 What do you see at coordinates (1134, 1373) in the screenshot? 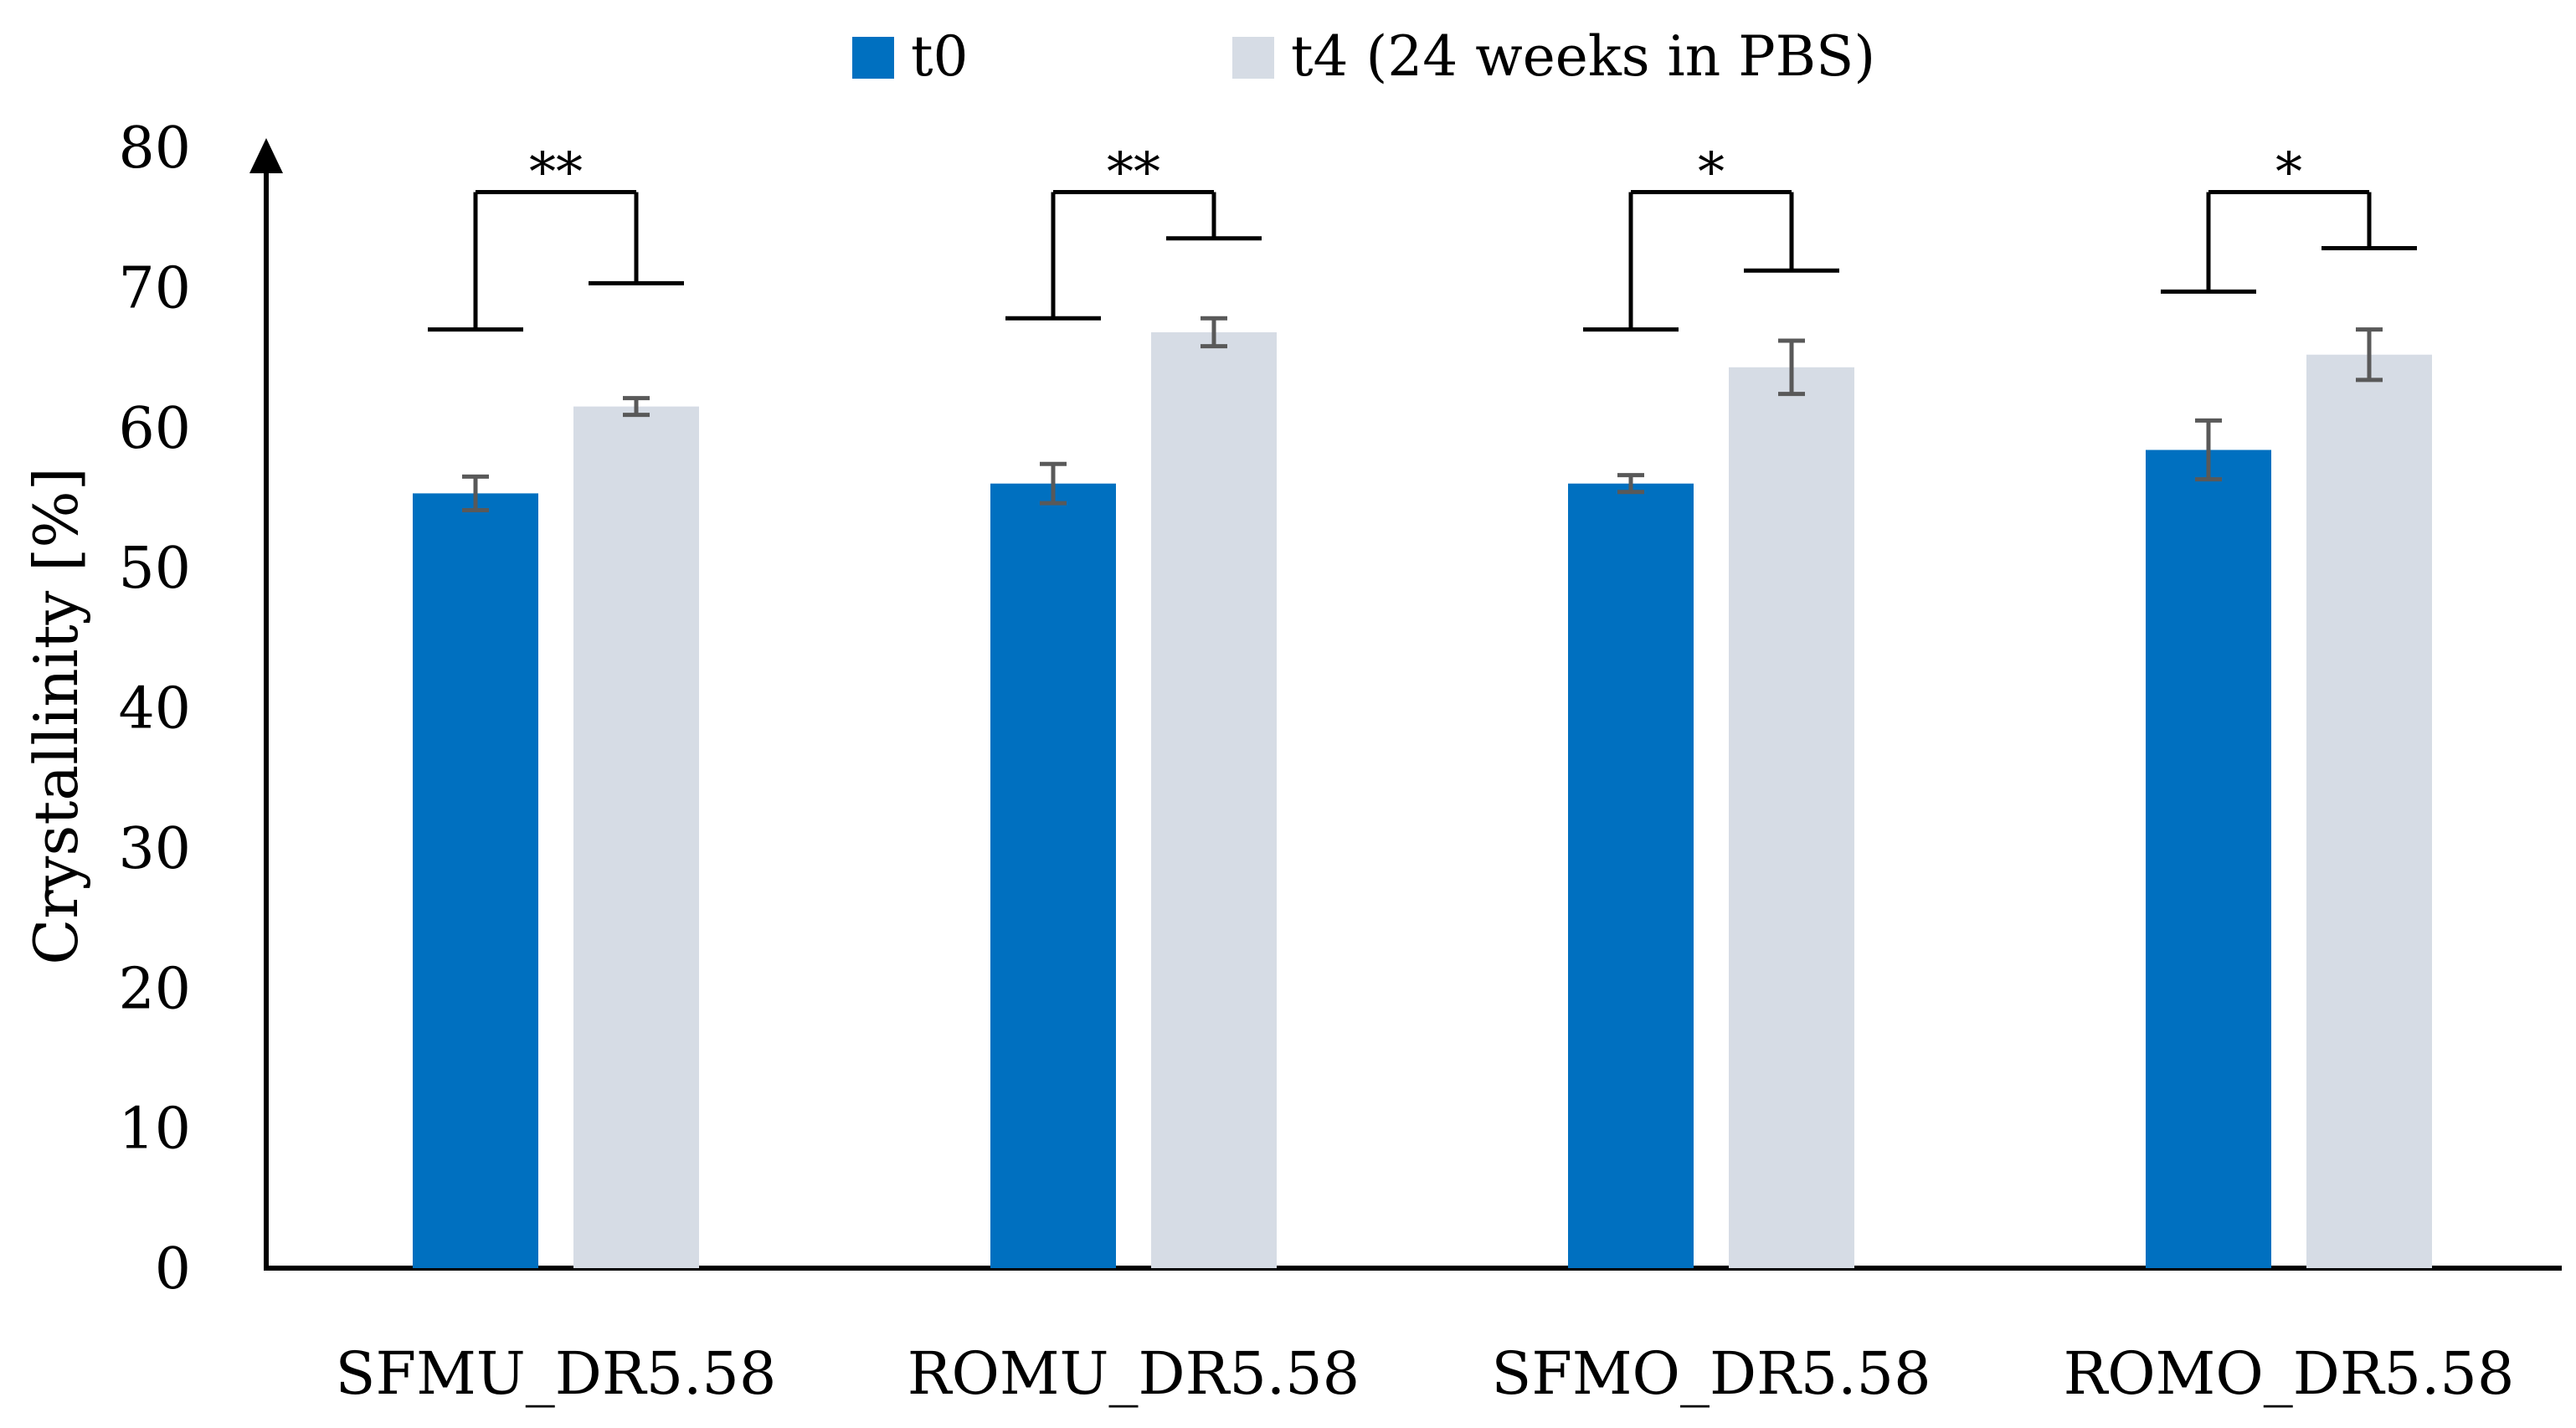
I see `x-tick-label: ROMU_DR5.58` at bounding box center [1134, 1373].